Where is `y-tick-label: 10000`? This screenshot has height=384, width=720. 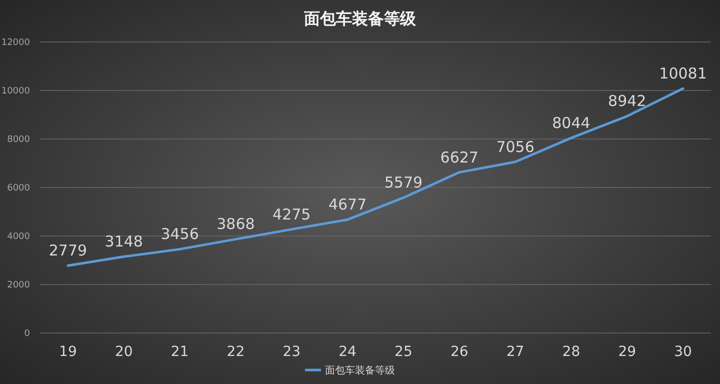 y-tick-label: 10000 is located at coordinates (15, 91).